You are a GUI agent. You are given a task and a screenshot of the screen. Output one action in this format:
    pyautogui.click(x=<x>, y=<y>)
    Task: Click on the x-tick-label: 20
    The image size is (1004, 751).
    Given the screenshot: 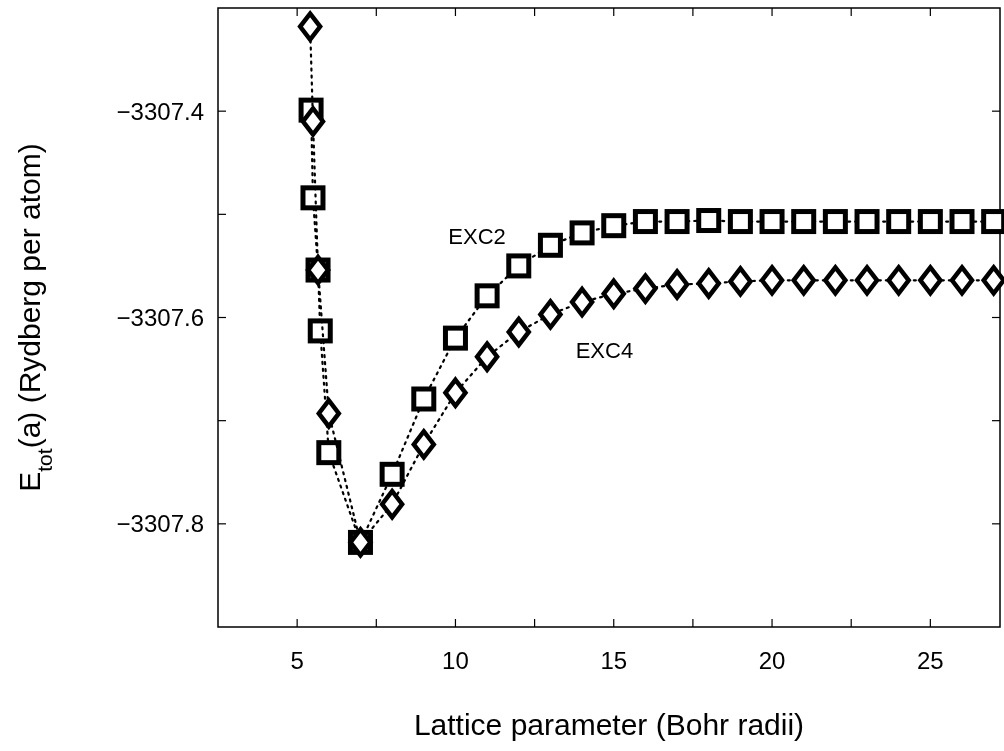 What is the action you would take?
    pyautogui.click(x=772, y=660)
    